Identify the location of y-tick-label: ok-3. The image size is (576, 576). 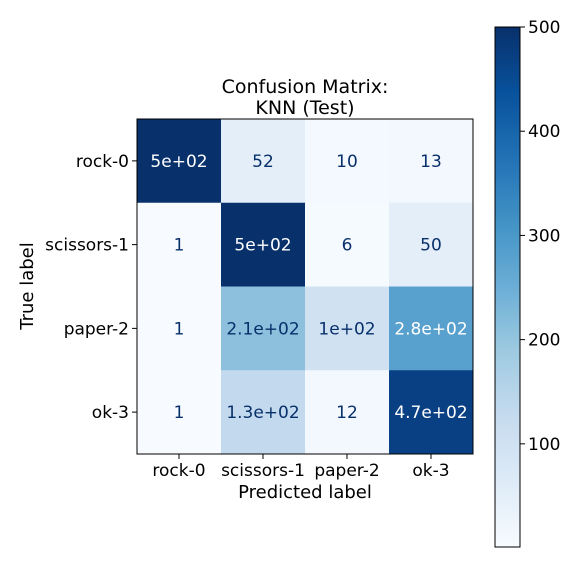
(110, 413).